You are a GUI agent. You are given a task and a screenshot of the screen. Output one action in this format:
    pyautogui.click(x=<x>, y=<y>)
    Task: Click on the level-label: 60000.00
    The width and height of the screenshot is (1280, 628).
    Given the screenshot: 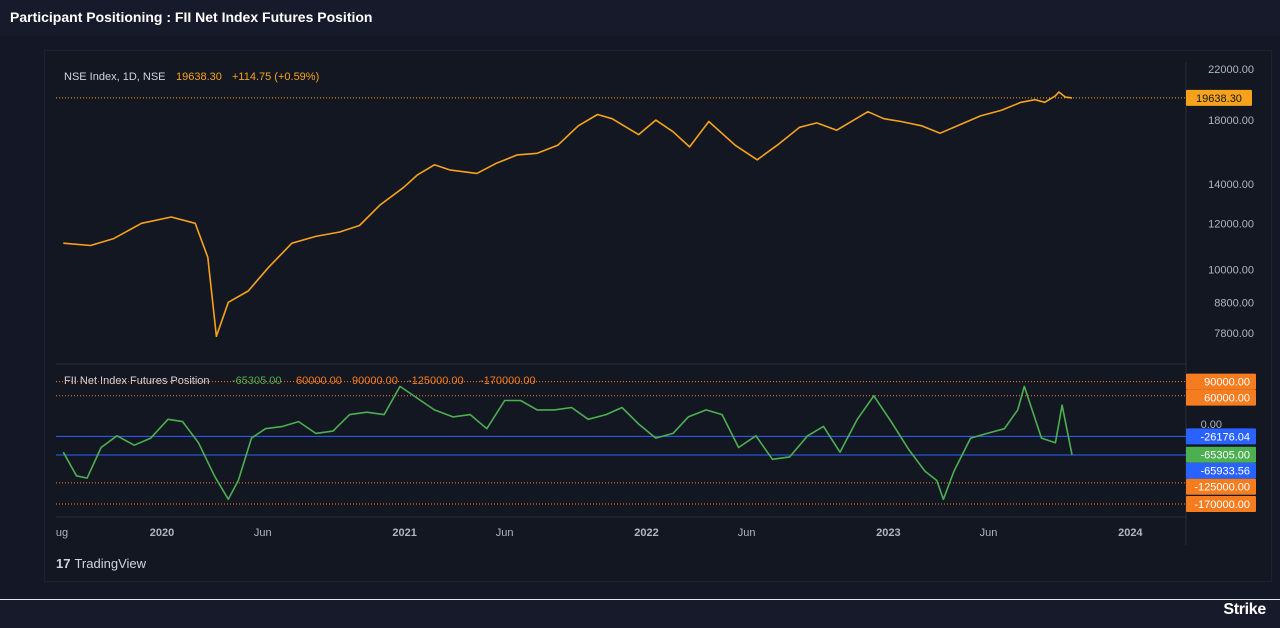 What is the action you would take?
    pyautogui.click(x=1227, y=399)
    